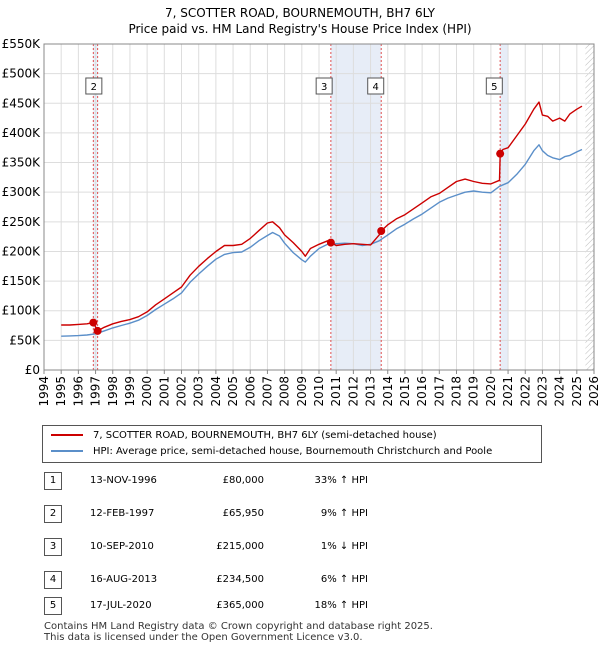  What do you see at coordinates (341, 605) in the screenshot?
I see `sale-hpi-diff: 18% ↑ HPI` at bounding box center [341, 605].